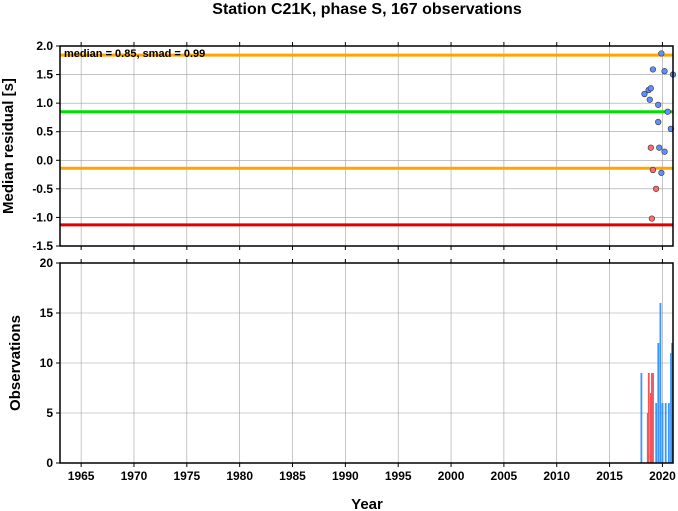 The width and height of the screenshot is (678, 511). Describe the element at coordinates (44, 75) in the screenshot. I see `top-y-tick-label: 1.5` at that location.